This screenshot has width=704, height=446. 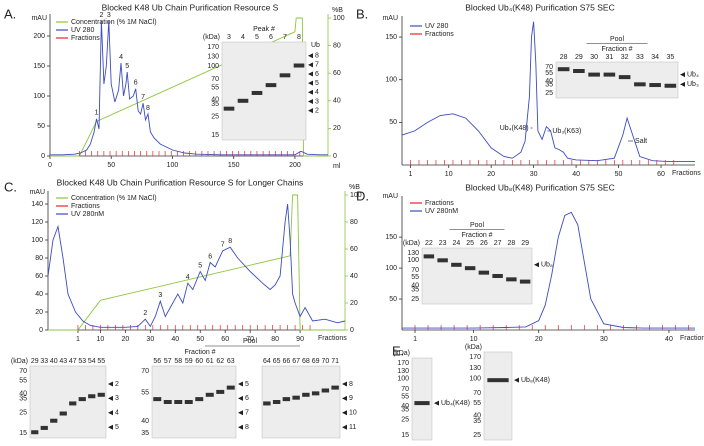 What do you see at coordinates (436, 26) in the screenshot?
I see `legend-label: UV 280` at bounding box center [436, 26].